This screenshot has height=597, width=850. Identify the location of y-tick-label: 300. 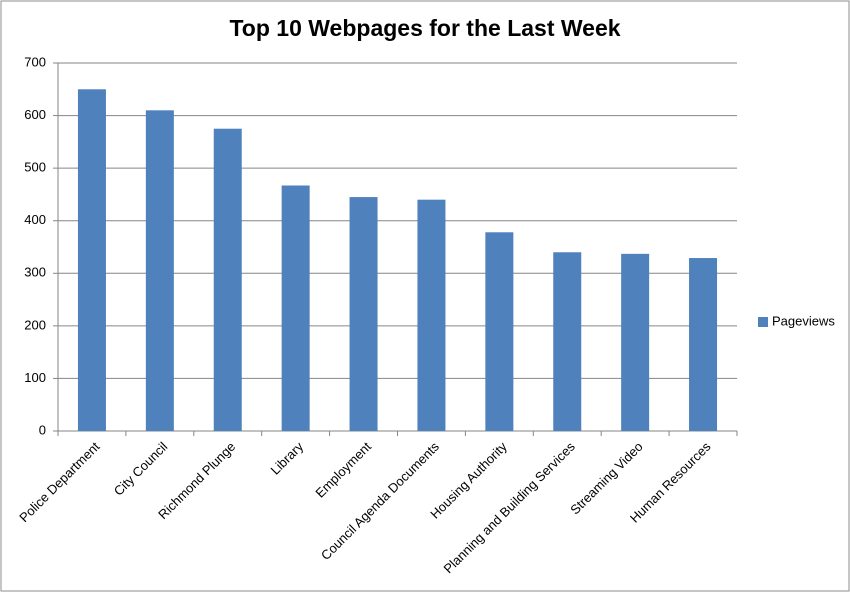
(35, 272).